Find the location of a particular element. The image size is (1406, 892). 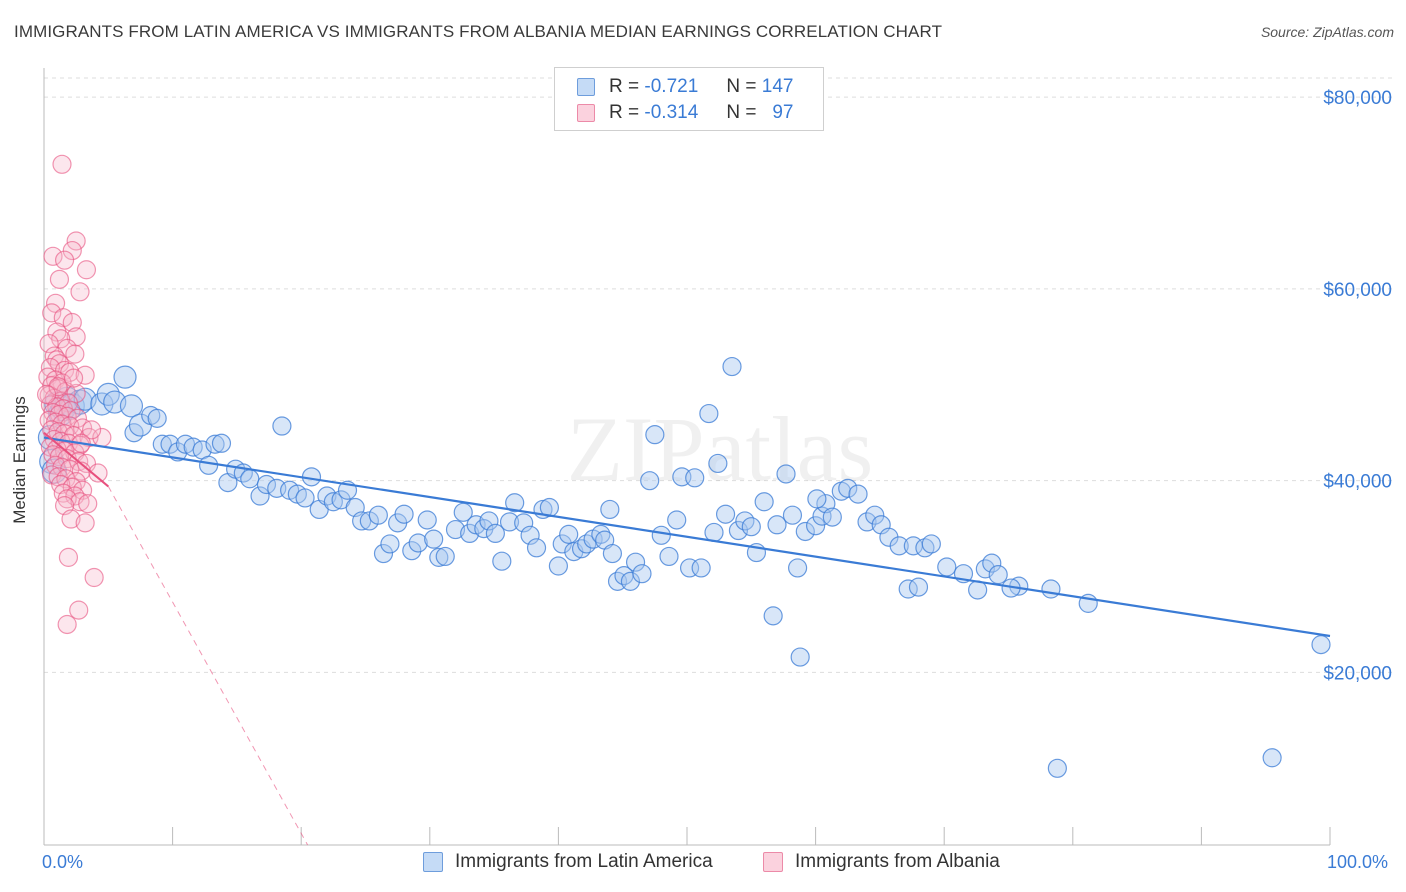

x-axis-min-label: 0.0% is located at coordinates (63, 862).